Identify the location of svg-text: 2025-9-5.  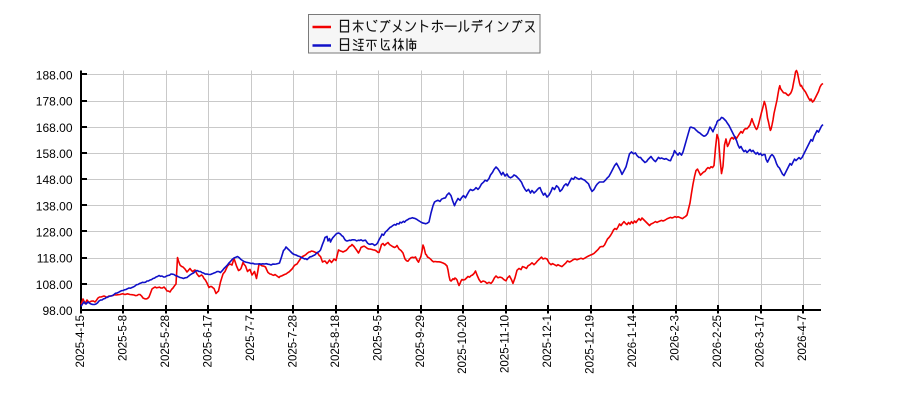
(378, 338).